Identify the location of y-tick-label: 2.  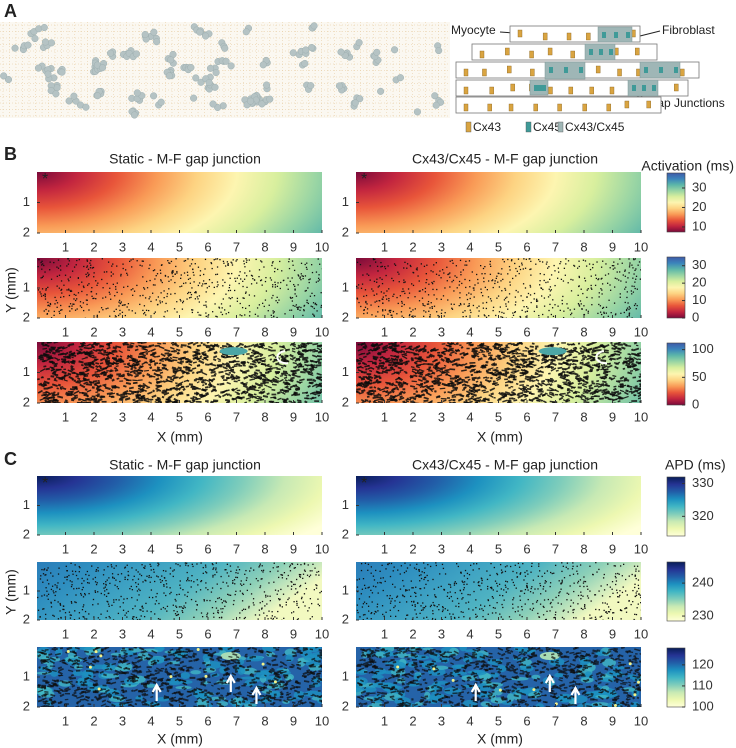
(345, 533).